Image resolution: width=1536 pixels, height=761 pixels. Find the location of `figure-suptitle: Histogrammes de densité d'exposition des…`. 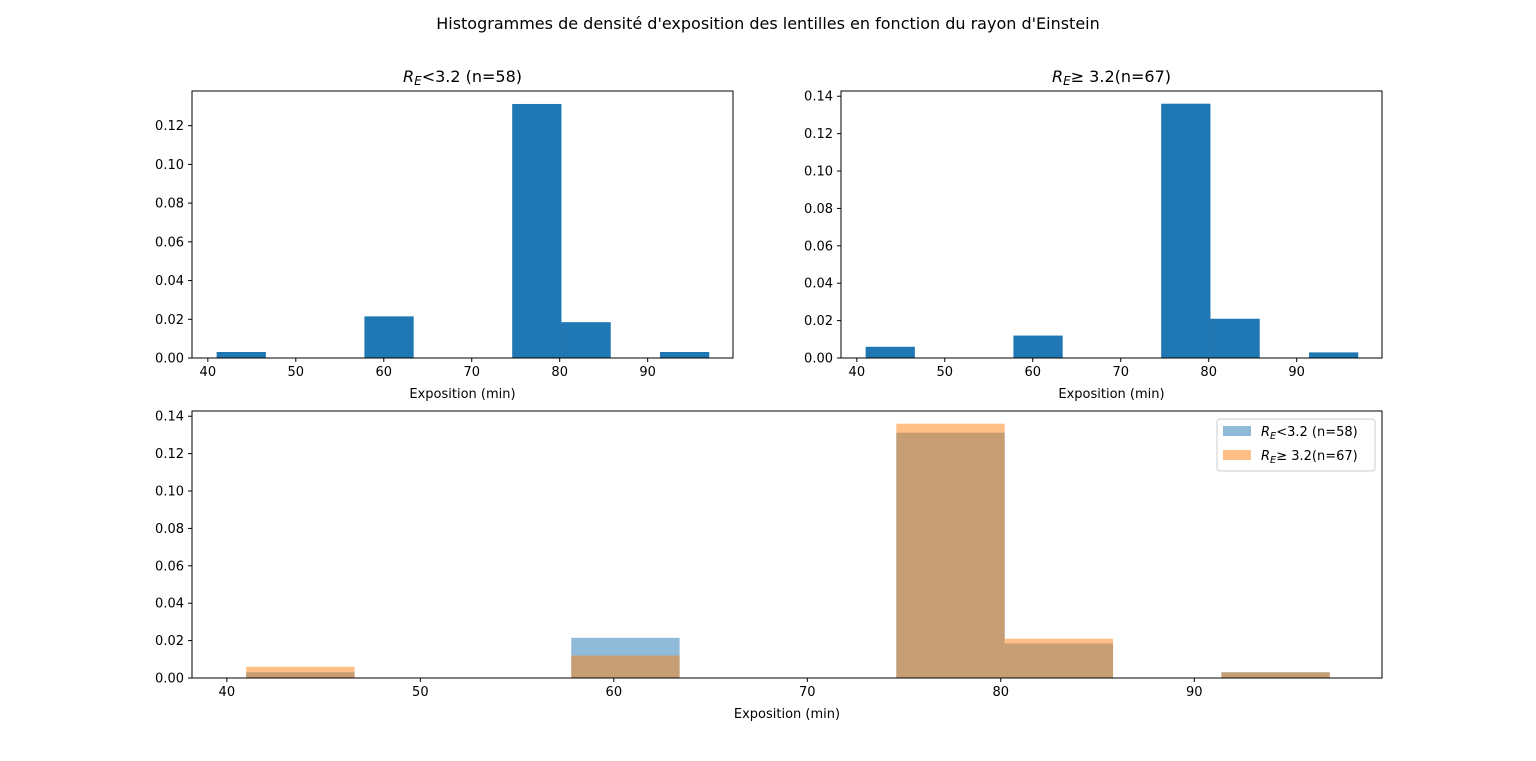

figure-suptitle: Histogrammes de densité d'exposition des… is located at coordinates (768, 23).